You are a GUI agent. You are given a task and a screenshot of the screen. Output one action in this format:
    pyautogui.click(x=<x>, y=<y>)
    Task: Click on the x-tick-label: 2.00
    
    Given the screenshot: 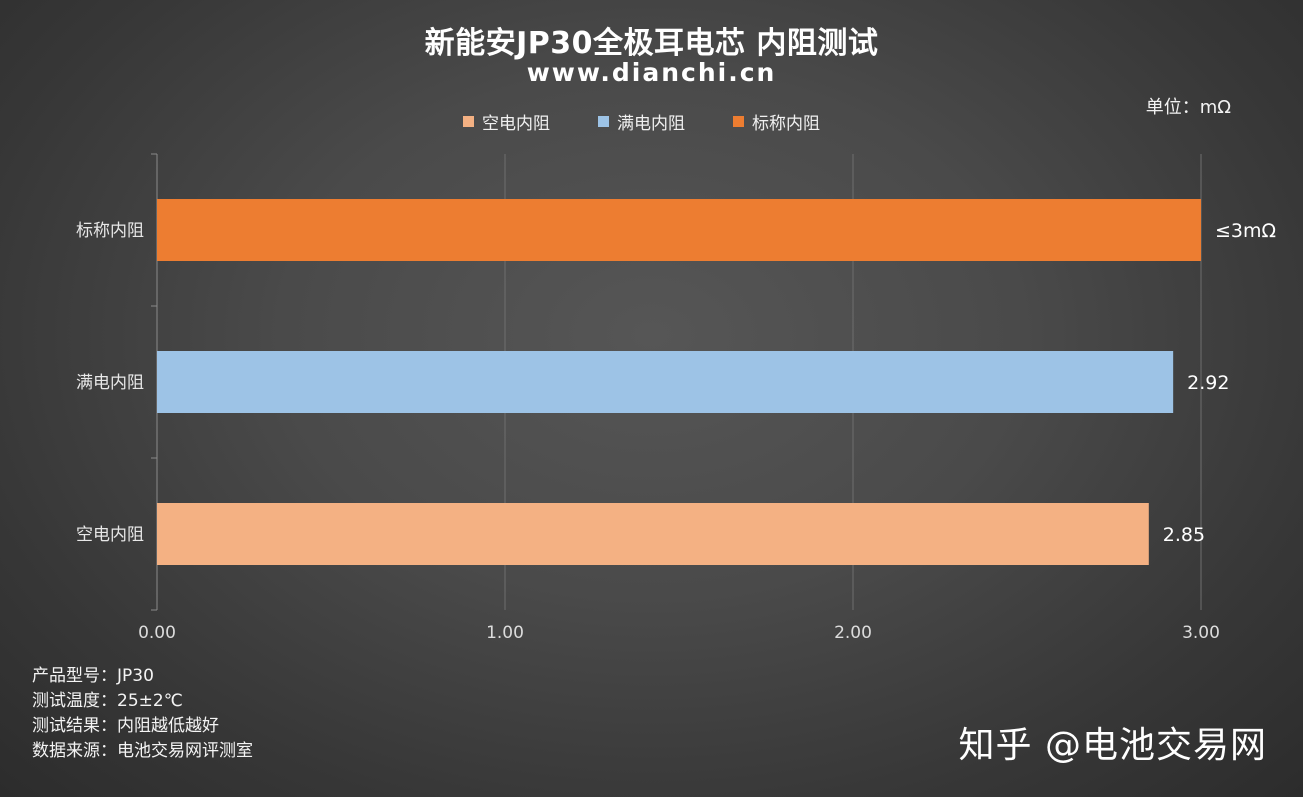 What is the action you would take?
    pyautogui.click(x=853, y=633)
    